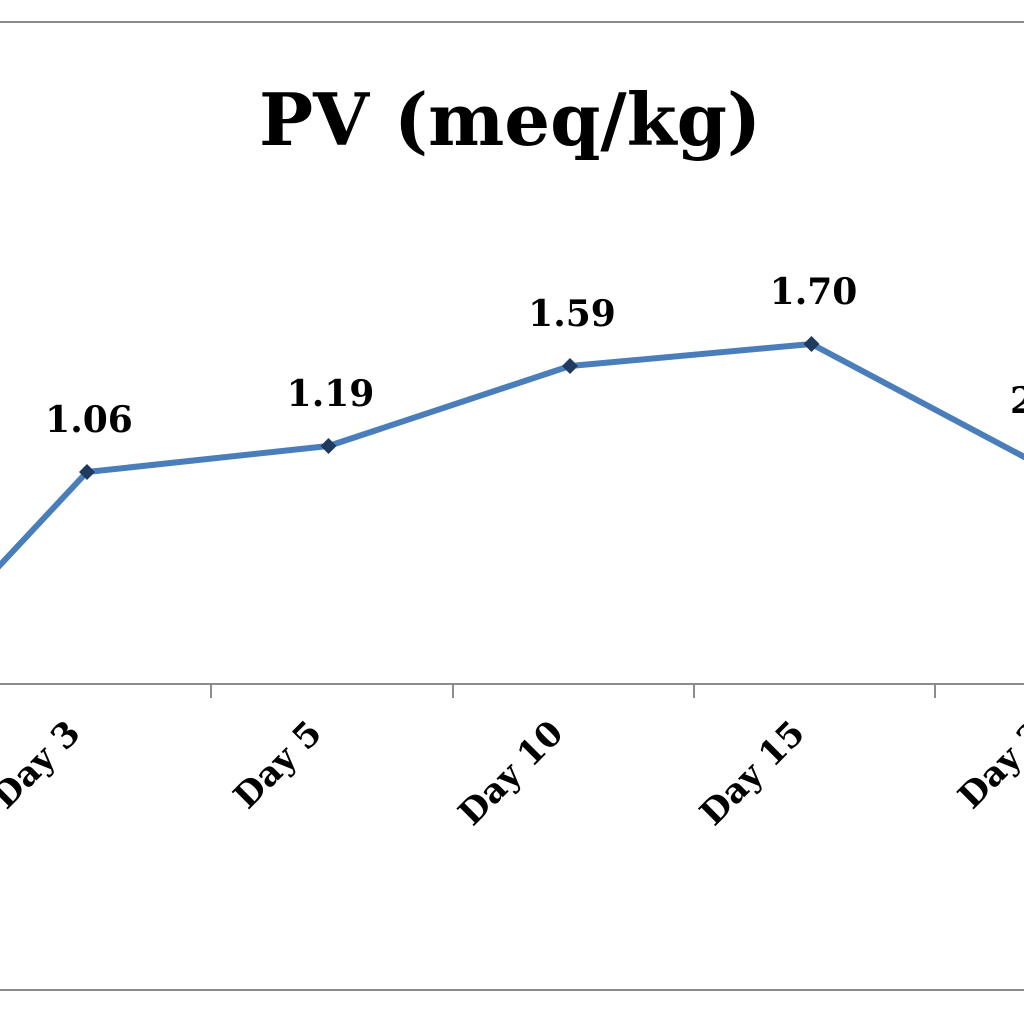  What do you see at coordinates (573, 691) in the screenshot?
I see `x-axis-ticks` at bounding box center [573, 691].